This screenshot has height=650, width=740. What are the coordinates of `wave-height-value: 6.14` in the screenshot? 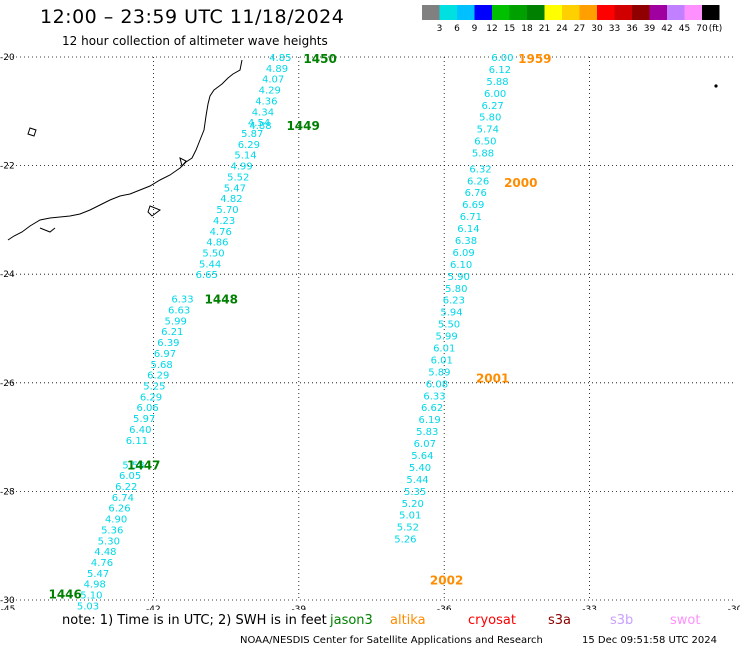 It's located at (468, 229).